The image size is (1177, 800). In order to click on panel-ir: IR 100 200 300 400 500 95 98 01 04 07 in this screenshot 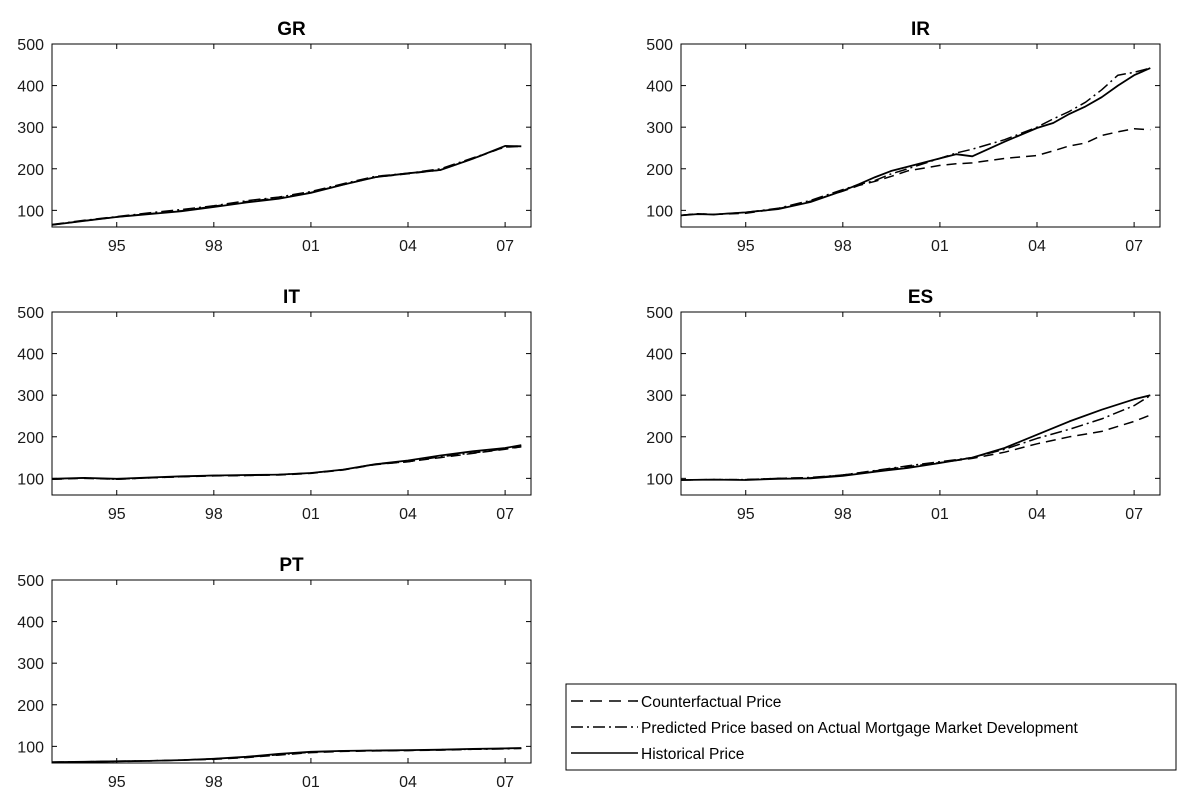, I will do `click(903, 137)`.